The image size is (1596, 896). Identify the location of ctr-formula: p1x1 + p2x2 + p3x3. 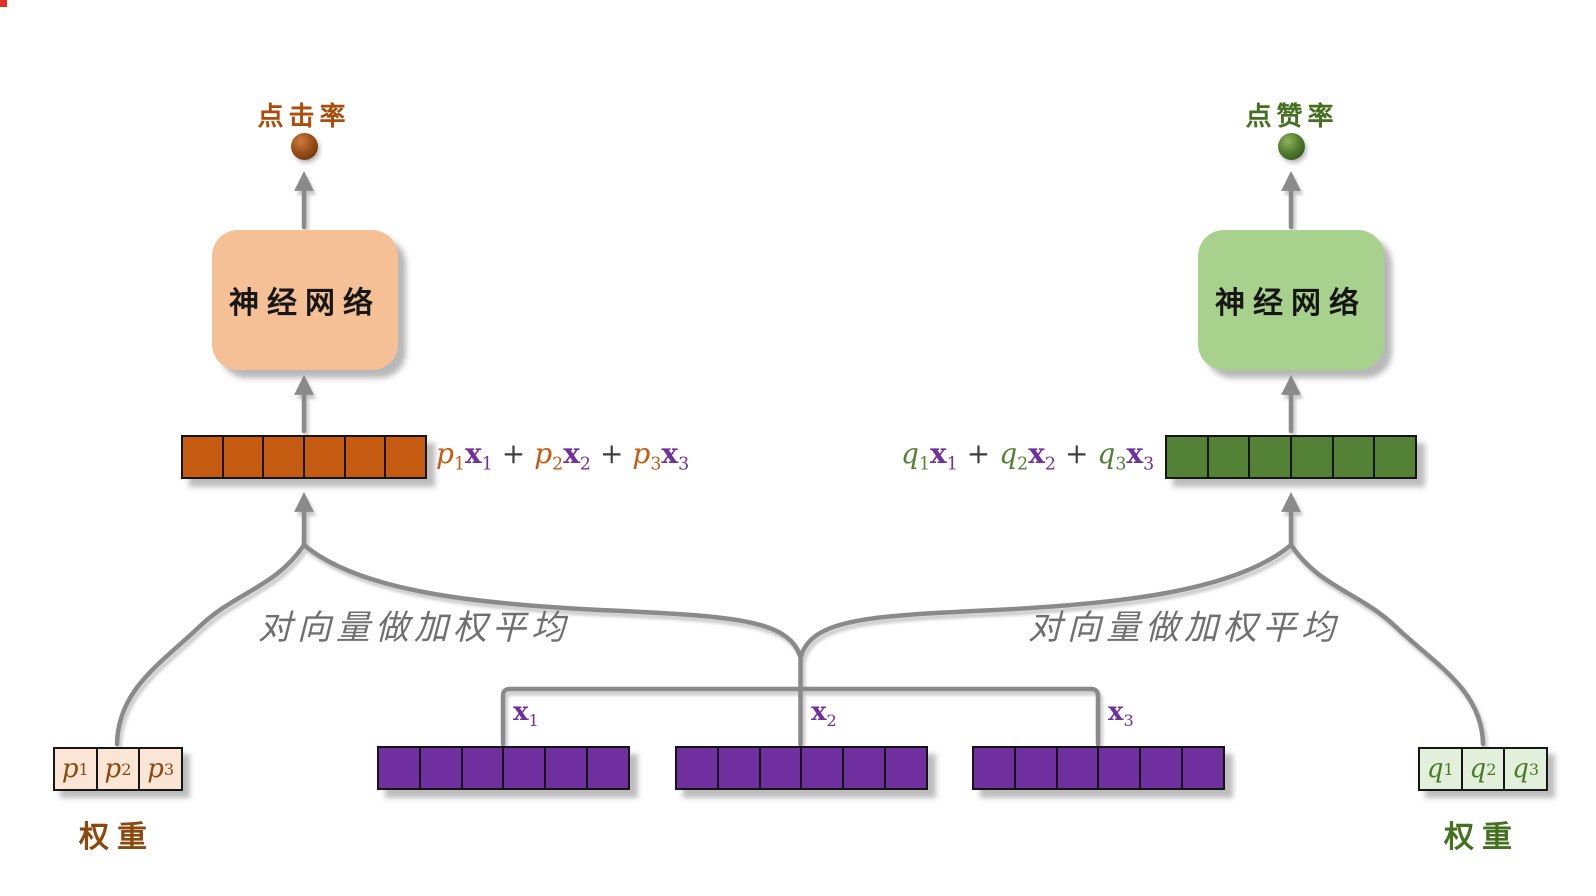
(562, 456).